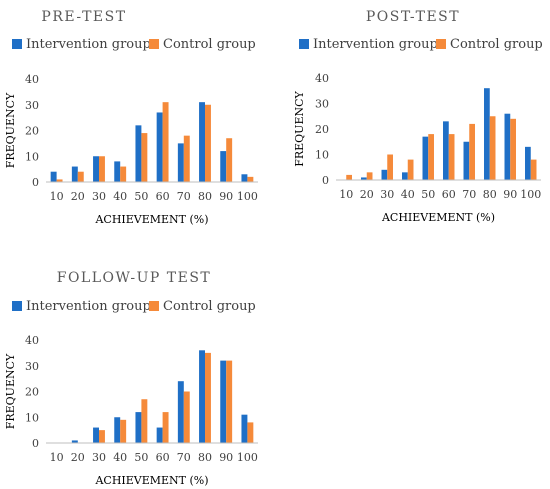 Image resolution: width=550 pixels, height=489 pixels. Describe the element at coordinates (83, 17) in the screenshot. I see `chart-title: PRE-TEST` at that location.